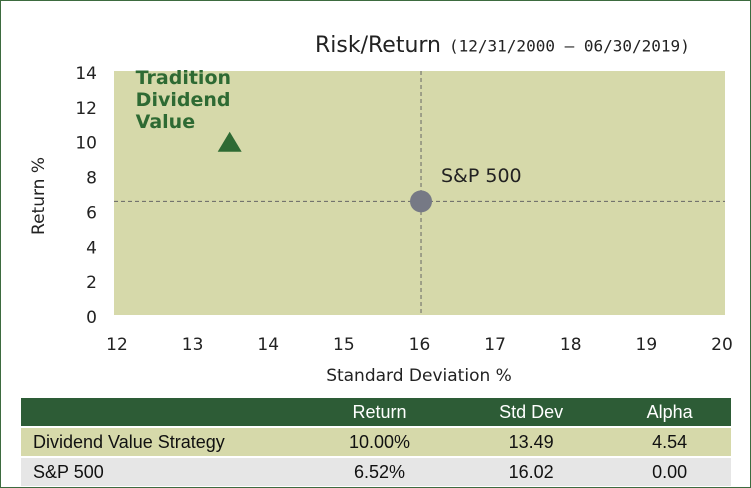  Describe the element at coordinates (380, 412) in the screenshot. I see `header-cell: Return` at that location.